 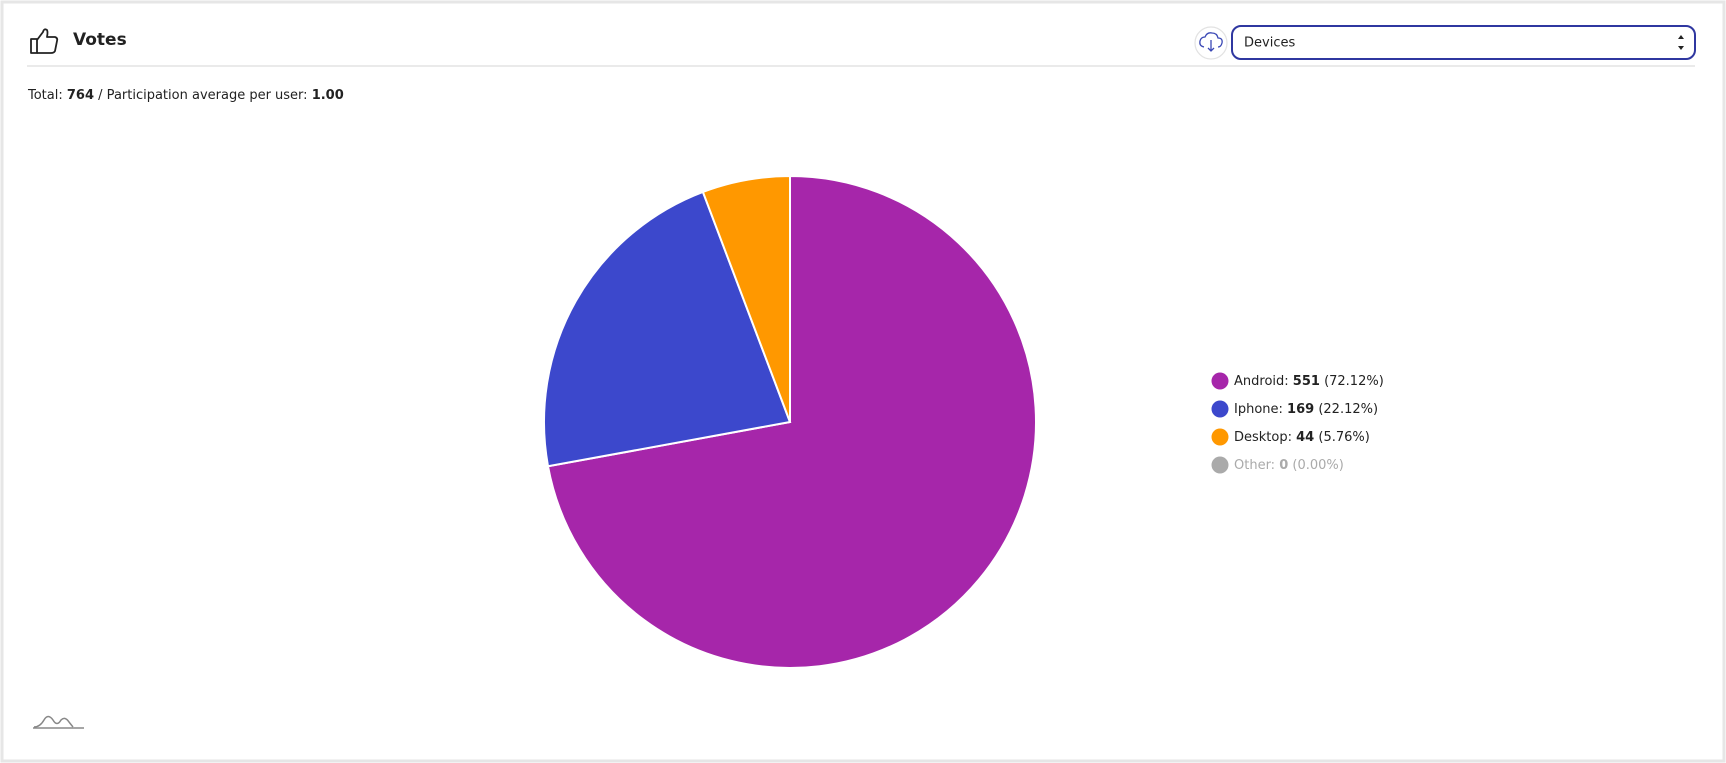 I want to click on device-select: Devices, so click(x=1463, y=42).